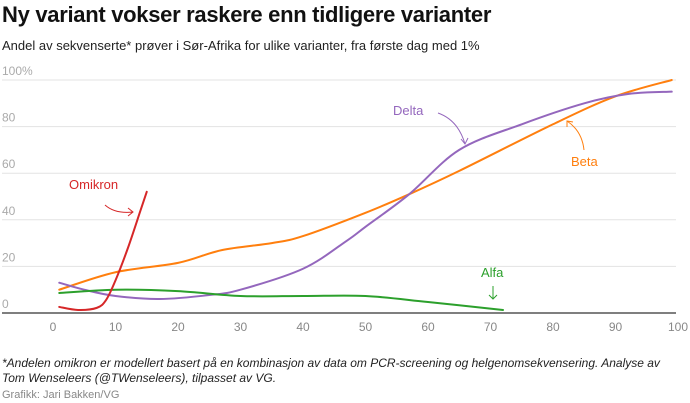 Image resolution: width=690 pixels, height=403 pixels. I want to click on x-tick-label: 20, so click(178, 327).